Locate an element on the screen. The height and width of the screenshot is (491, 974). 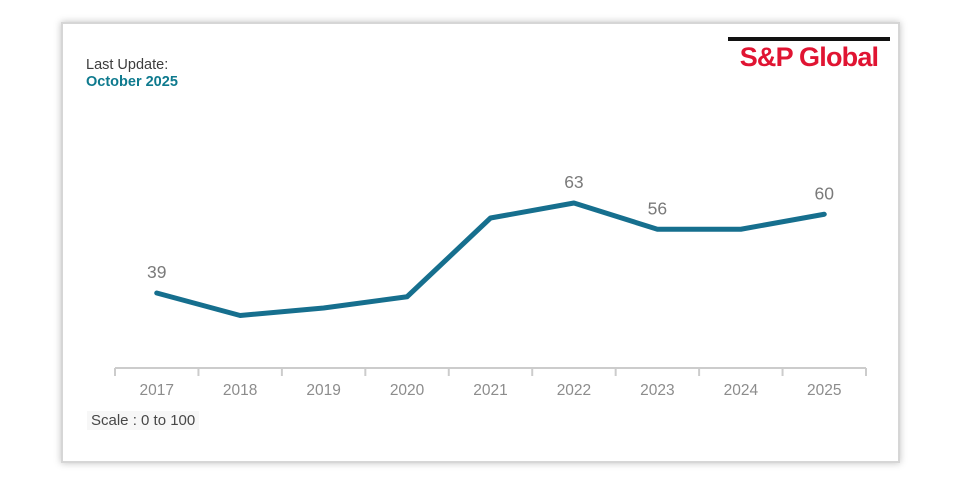
data-point-label: 39 is located at coordinates (156, 272).